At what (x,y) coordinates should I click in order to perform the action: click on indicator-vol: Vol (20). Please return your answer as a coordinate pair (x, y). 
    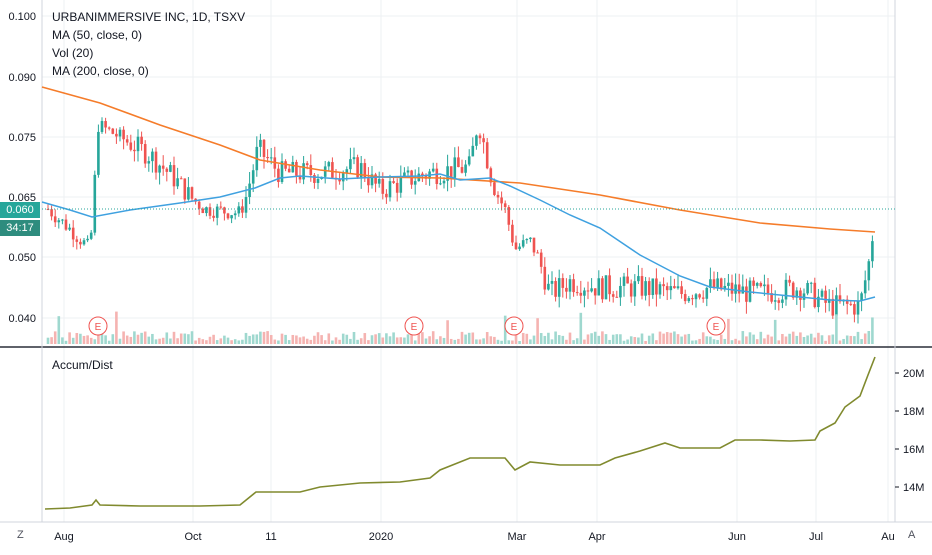
    Looking at the image, I should click on (73, 53).